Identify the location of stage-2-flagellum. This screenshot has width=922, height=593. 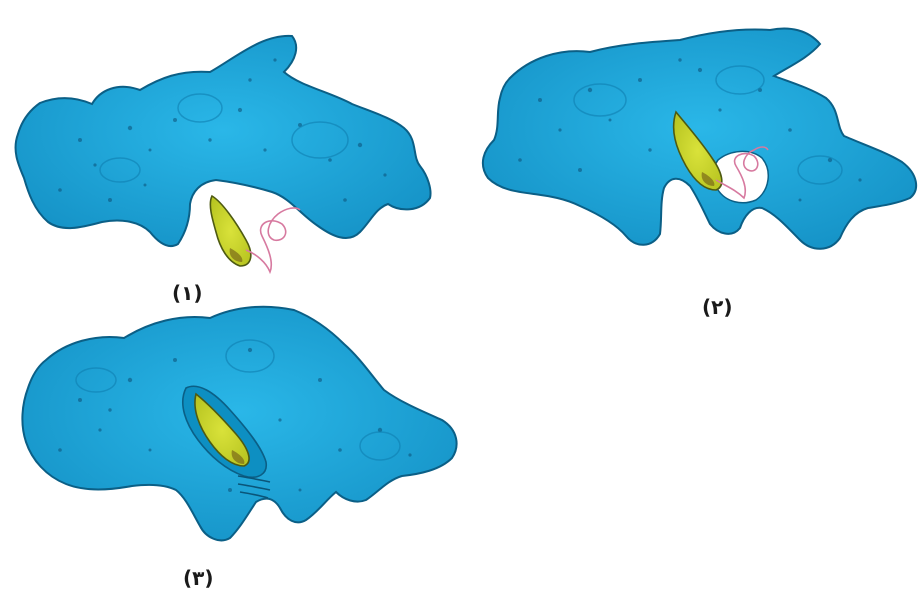
(742, 173).